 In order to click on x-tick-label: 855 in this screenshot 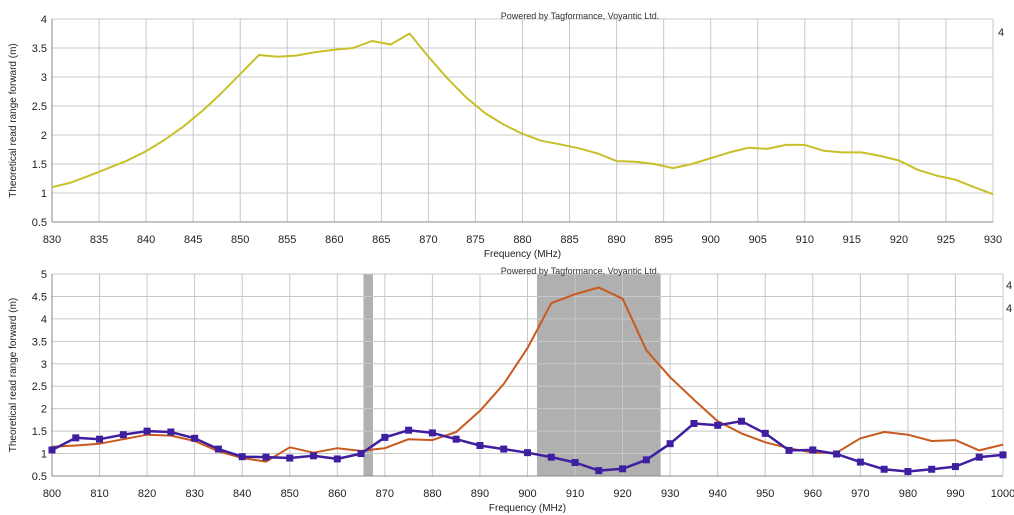, I will do `click(287, 240)`.